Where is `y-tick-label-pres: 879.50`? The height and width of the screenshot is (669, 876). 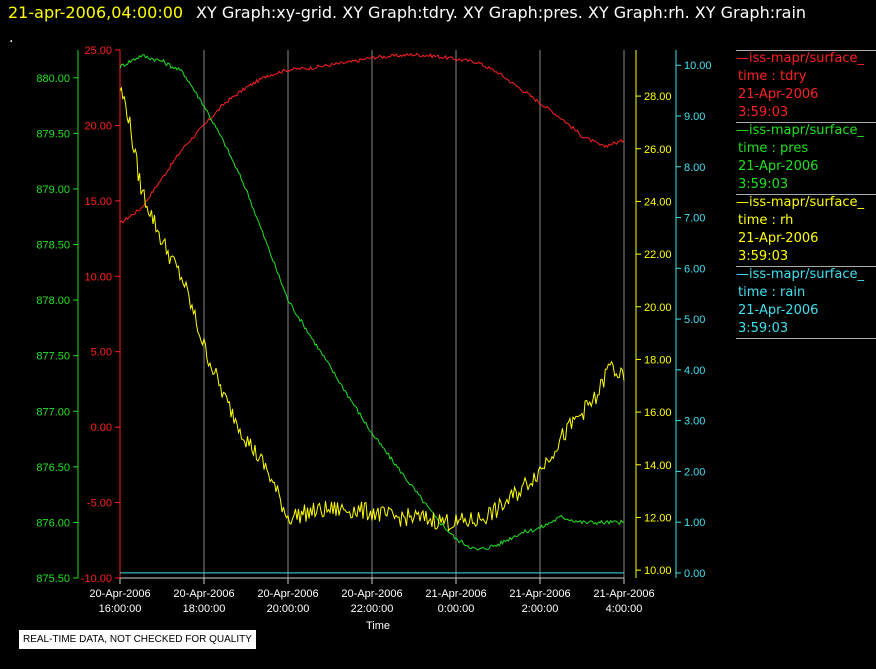
y-tick-label-pres: 879.50 is located at coordinates (53, 134).